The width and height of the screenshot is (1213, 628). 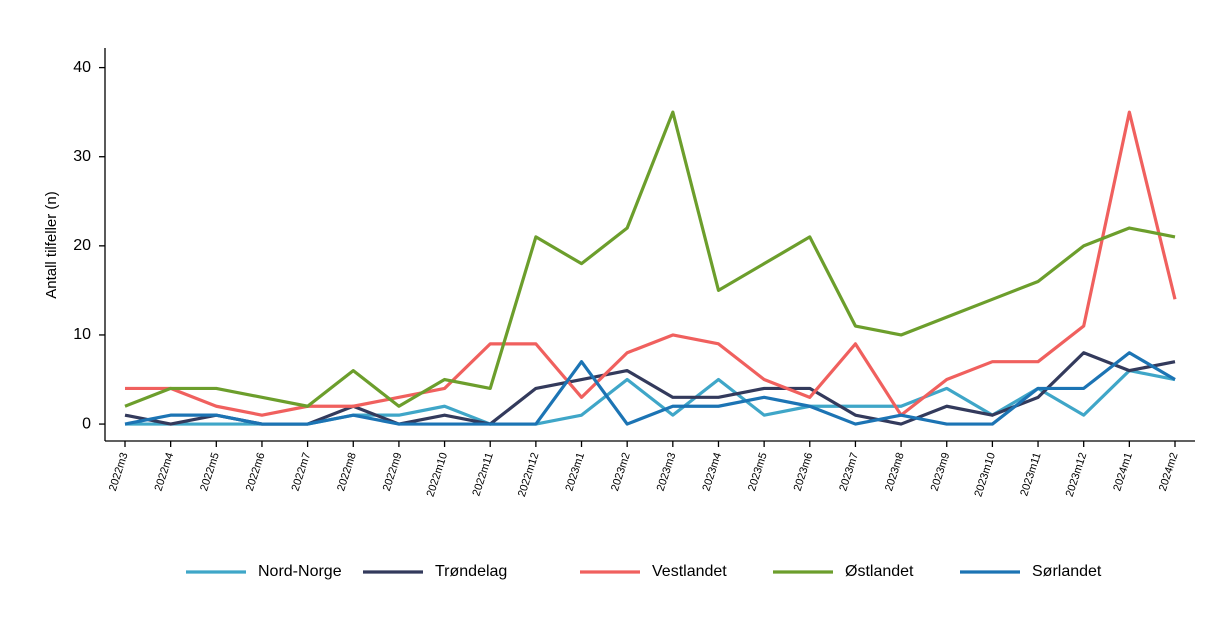 I want to click on x-tick-label: 2023m8, so click(x=895, y=472).